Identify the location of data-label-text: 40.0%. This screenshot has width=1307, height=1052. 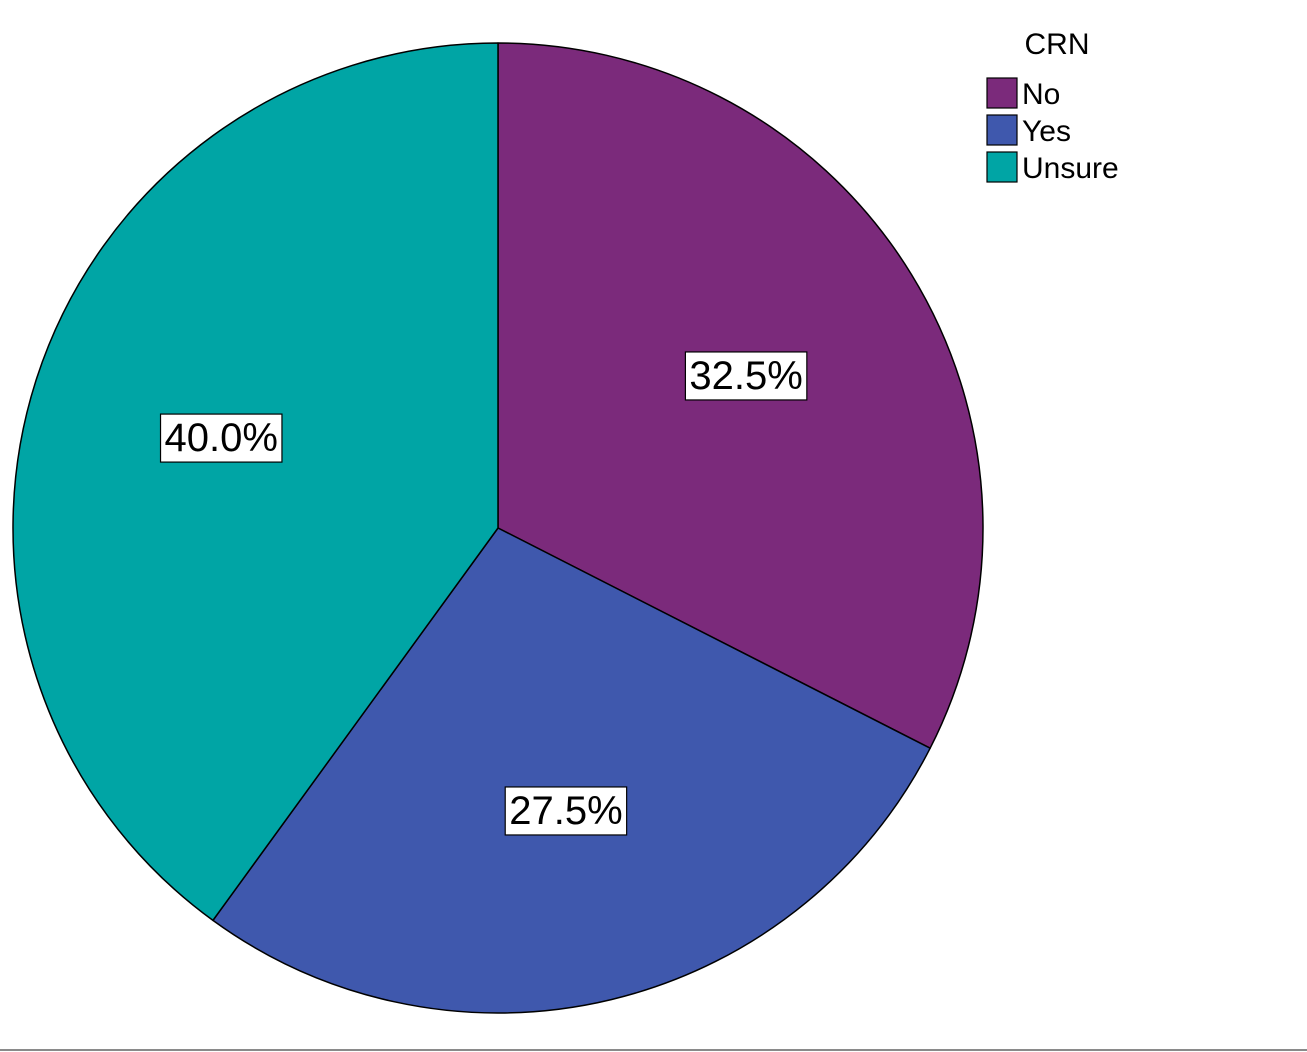
(221, 438).